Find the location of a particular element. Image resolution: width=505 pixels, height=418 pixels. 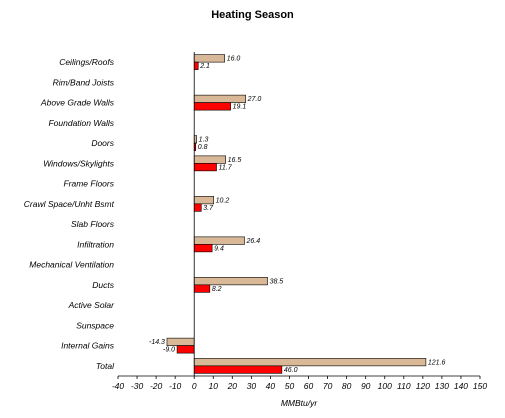

category-label: Infiltration is located at coordinates (95, 244).